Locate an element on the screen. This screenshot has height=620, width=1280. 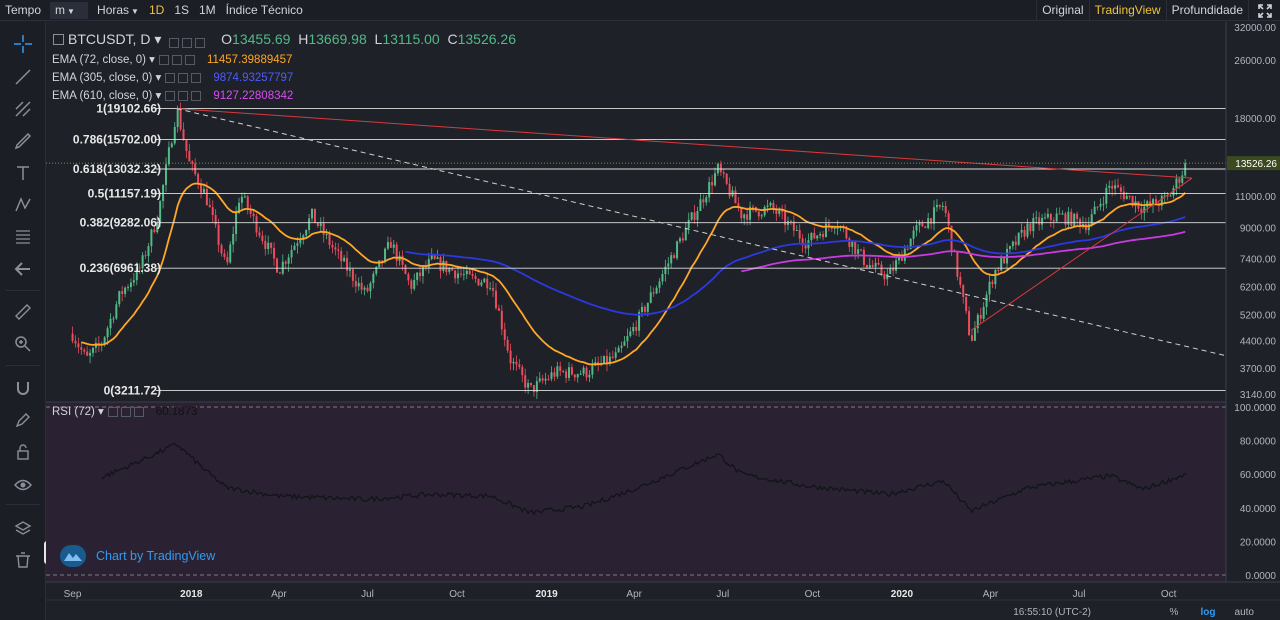
ema610-line is located at coordinates (963, 251).